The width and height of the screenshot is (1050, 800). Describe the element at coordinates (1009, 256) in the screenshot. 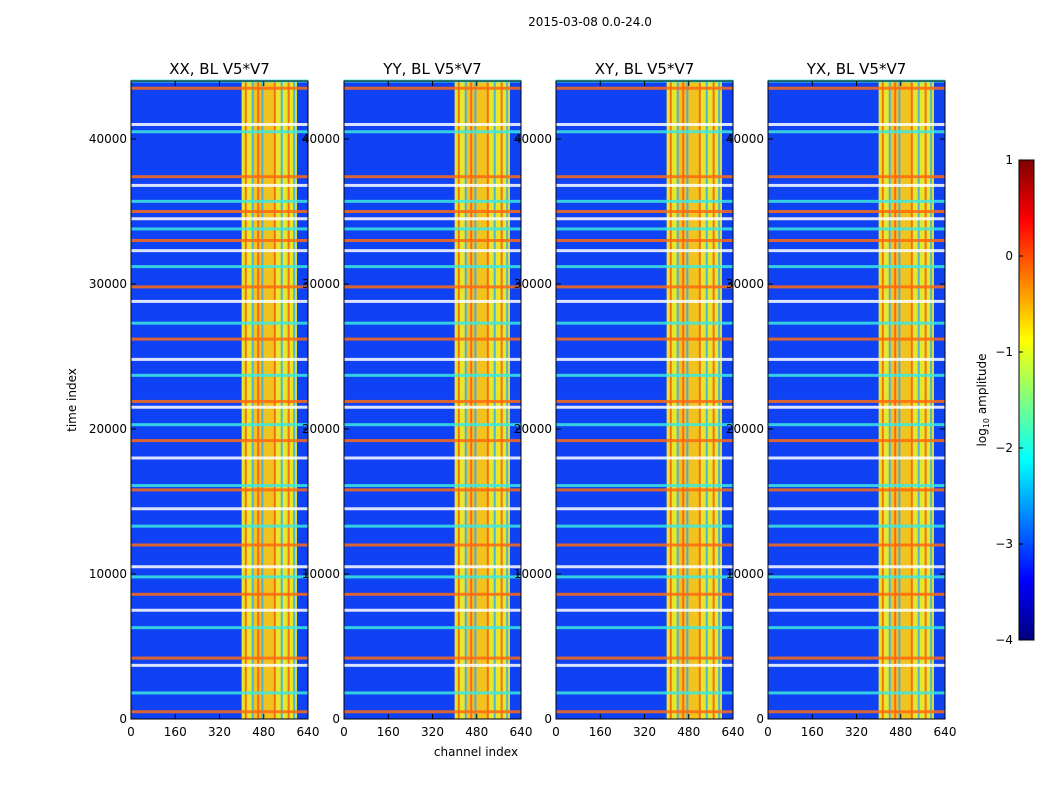

I see `colorbar-tick-label: 0` at that location.